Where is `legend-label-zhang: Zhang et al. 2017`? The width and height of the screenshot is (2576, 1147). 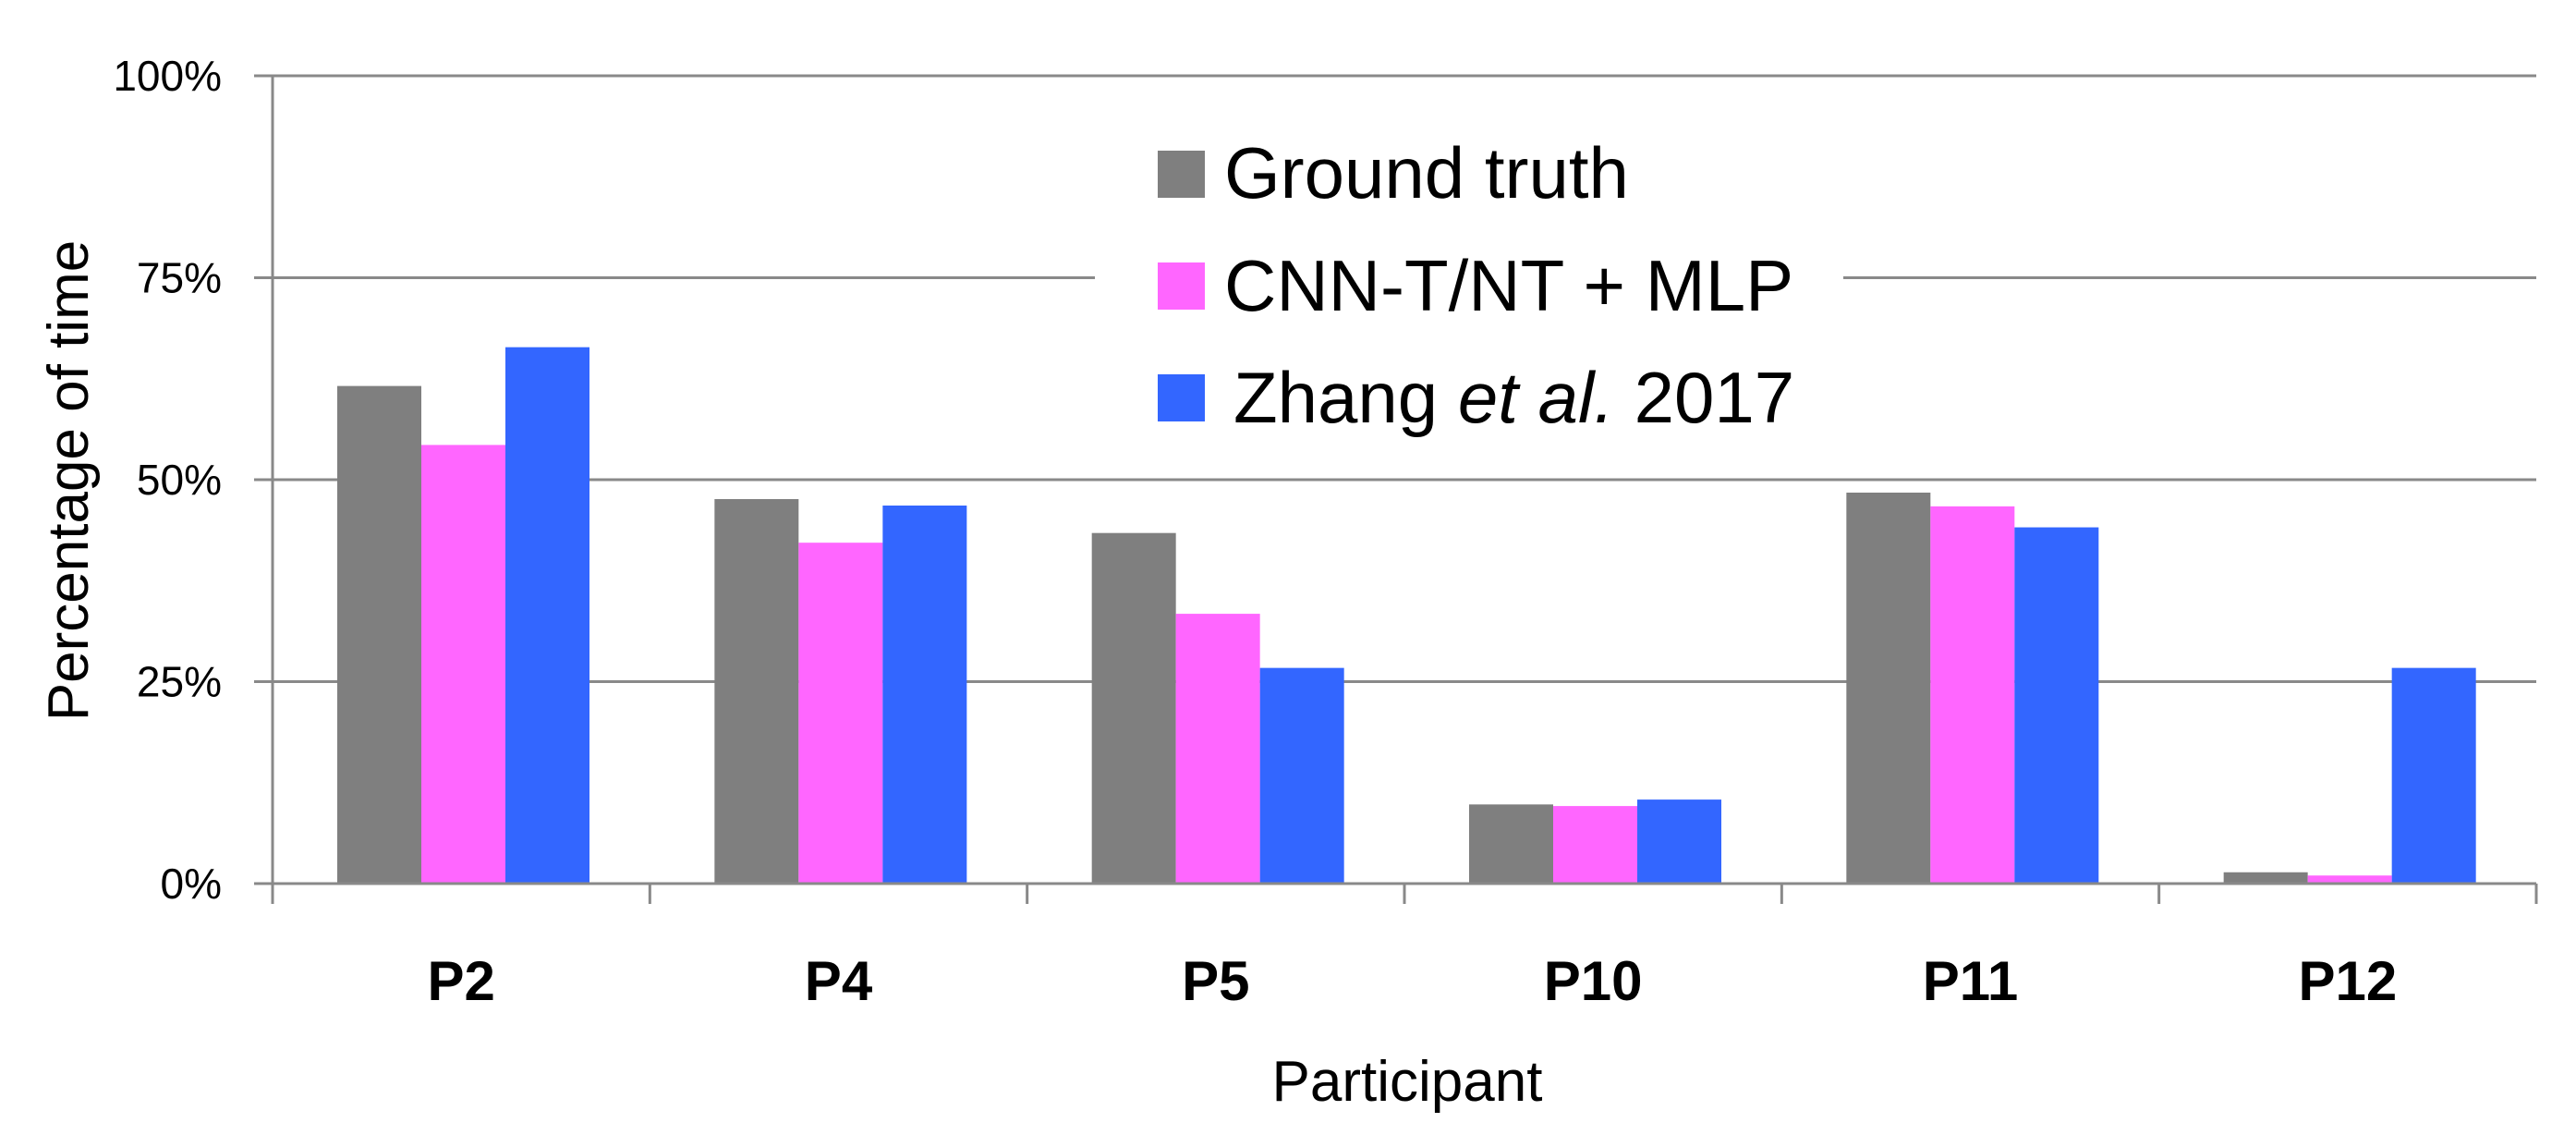 legend-label-zhang: Zhang et al. 2017 is located at coordinates (1513, 398).